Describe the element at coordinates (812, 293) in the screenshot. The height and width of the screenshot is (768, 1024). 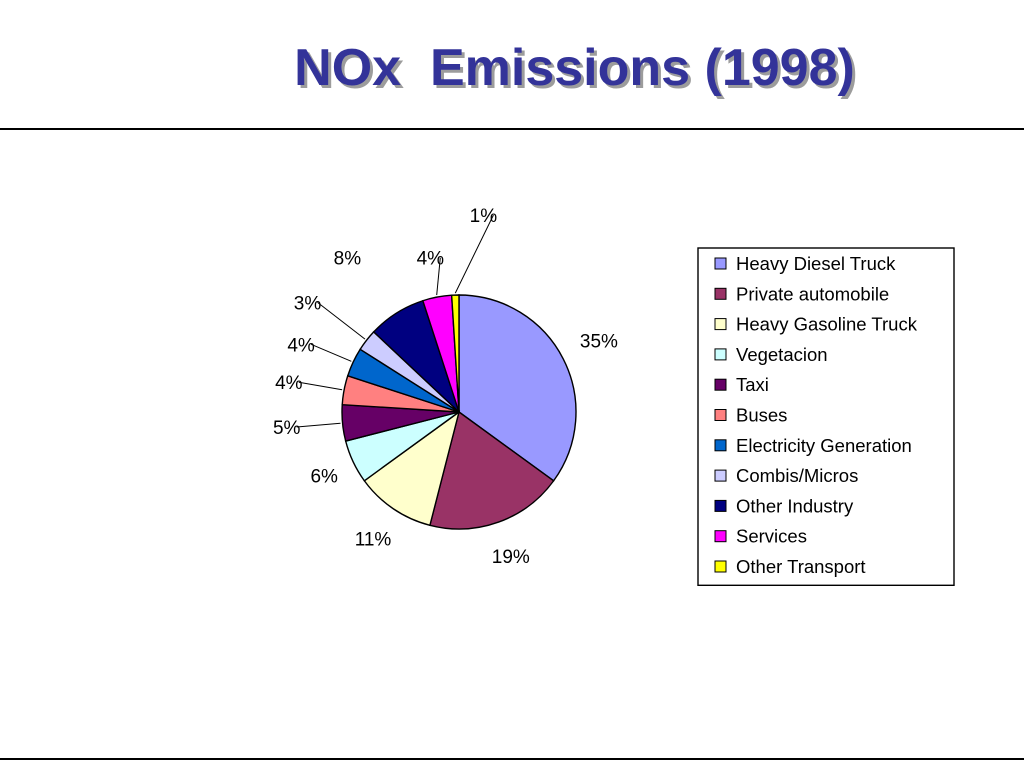
I see `legend-label-private-automobile: Private automobile` at that location.